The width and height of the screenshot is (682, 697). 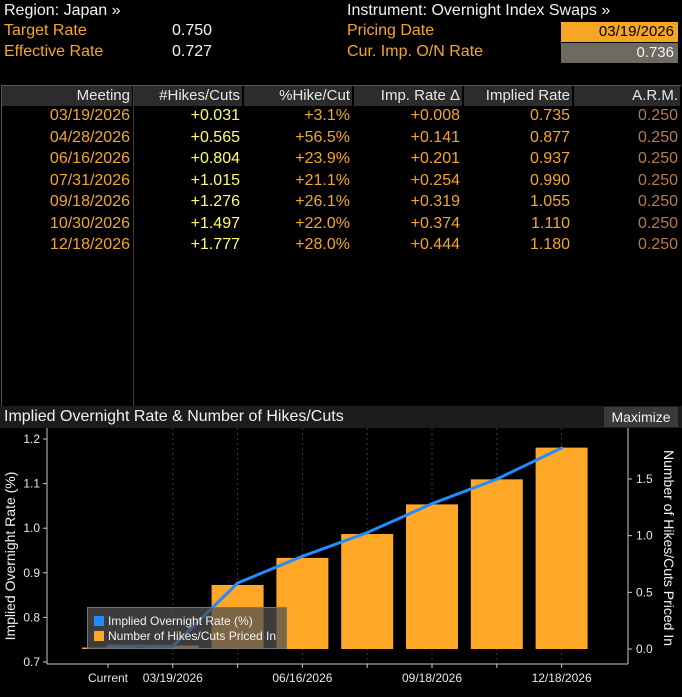 What do you see at coordinates (322, 244) in the screenshot?
I see `cell-pct: +28.0%` at bounding box center [322, 244].